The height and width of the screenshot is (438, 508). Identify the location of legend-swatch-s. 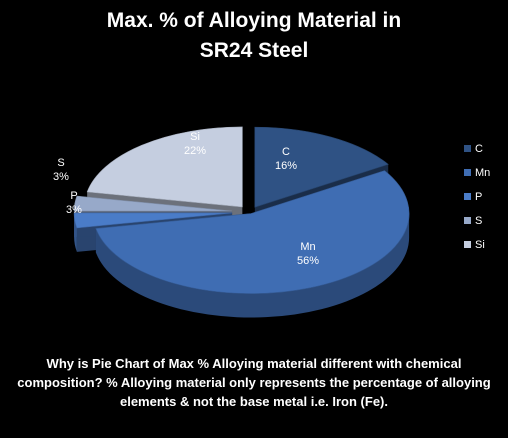
(467, 220).